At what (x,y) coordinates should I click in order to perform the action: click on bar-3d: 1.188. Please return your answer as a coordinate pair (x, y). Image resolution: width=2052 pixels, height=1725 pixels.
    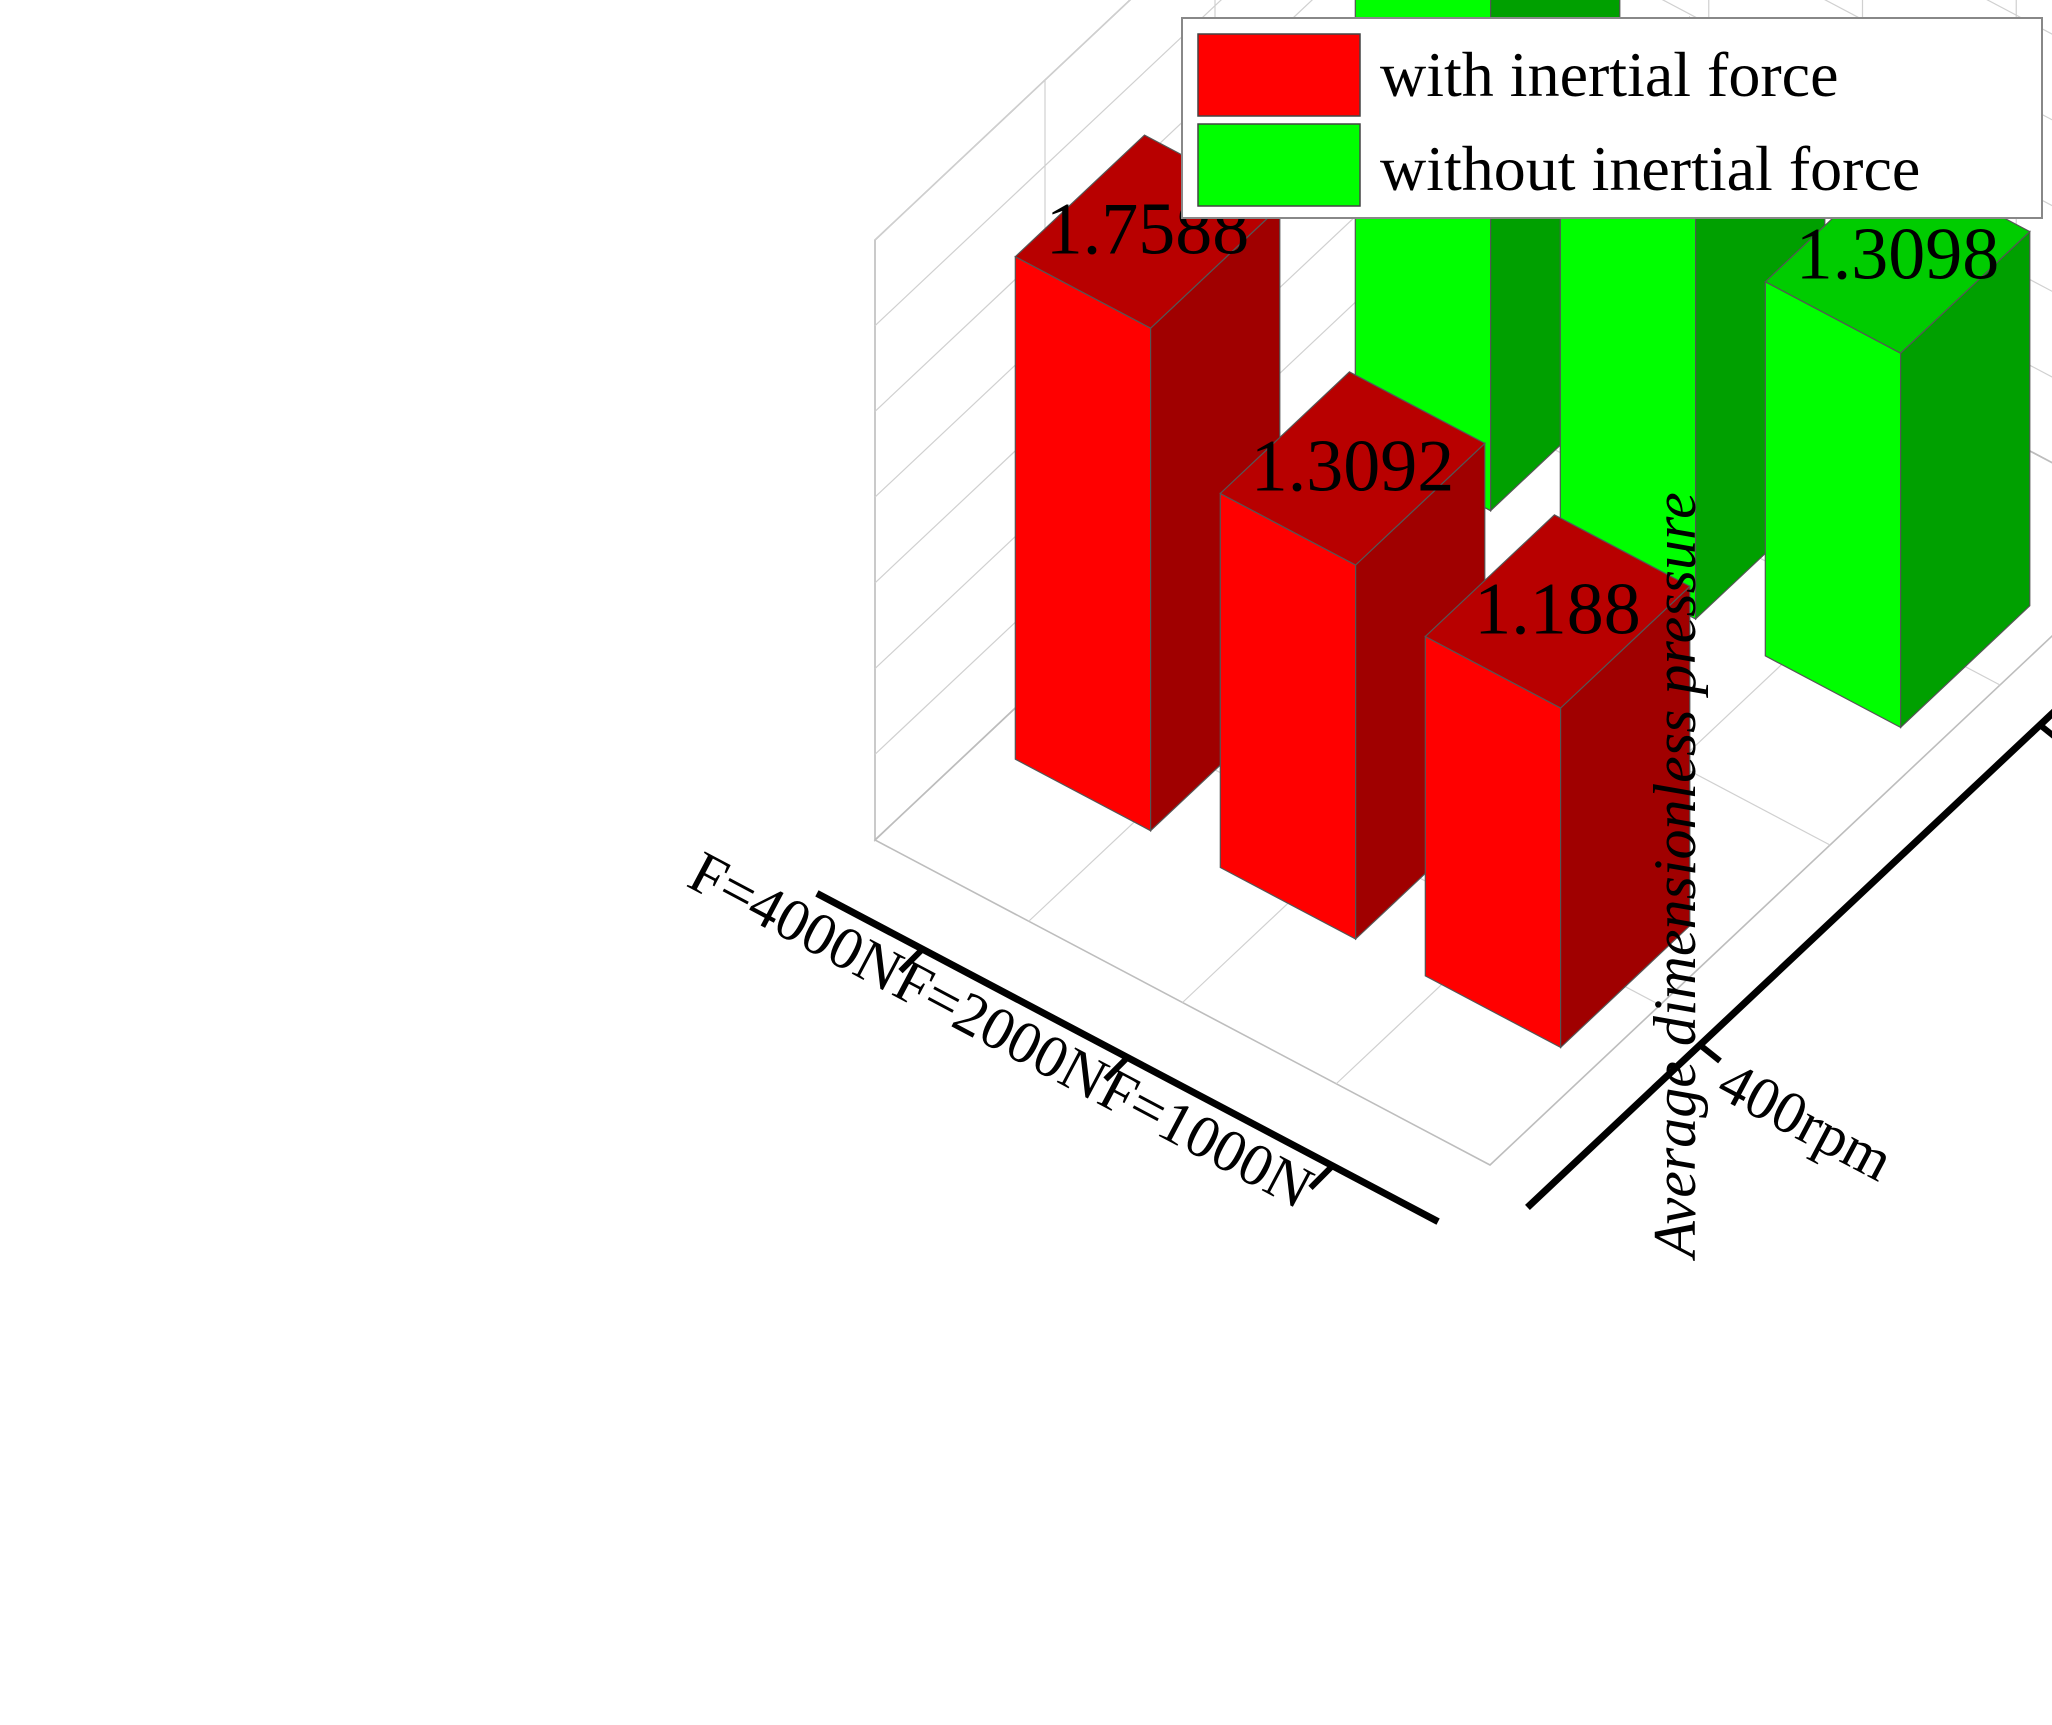
    Looking at the image, I should click on (1557, 781).